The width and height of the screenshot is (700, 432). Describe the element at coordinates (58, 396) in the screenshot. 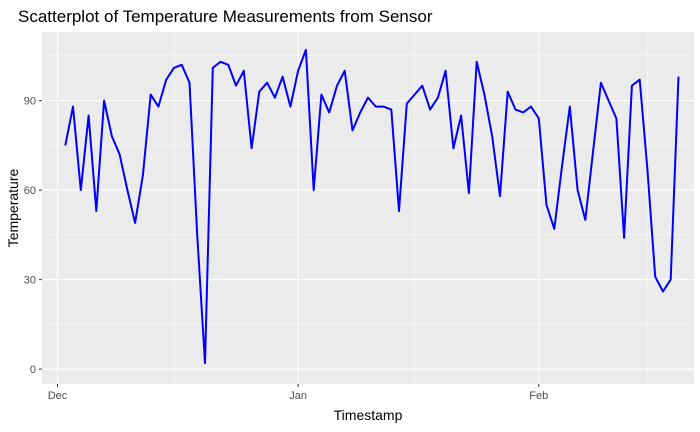

I see `x-tick-label: Dec` at that location.